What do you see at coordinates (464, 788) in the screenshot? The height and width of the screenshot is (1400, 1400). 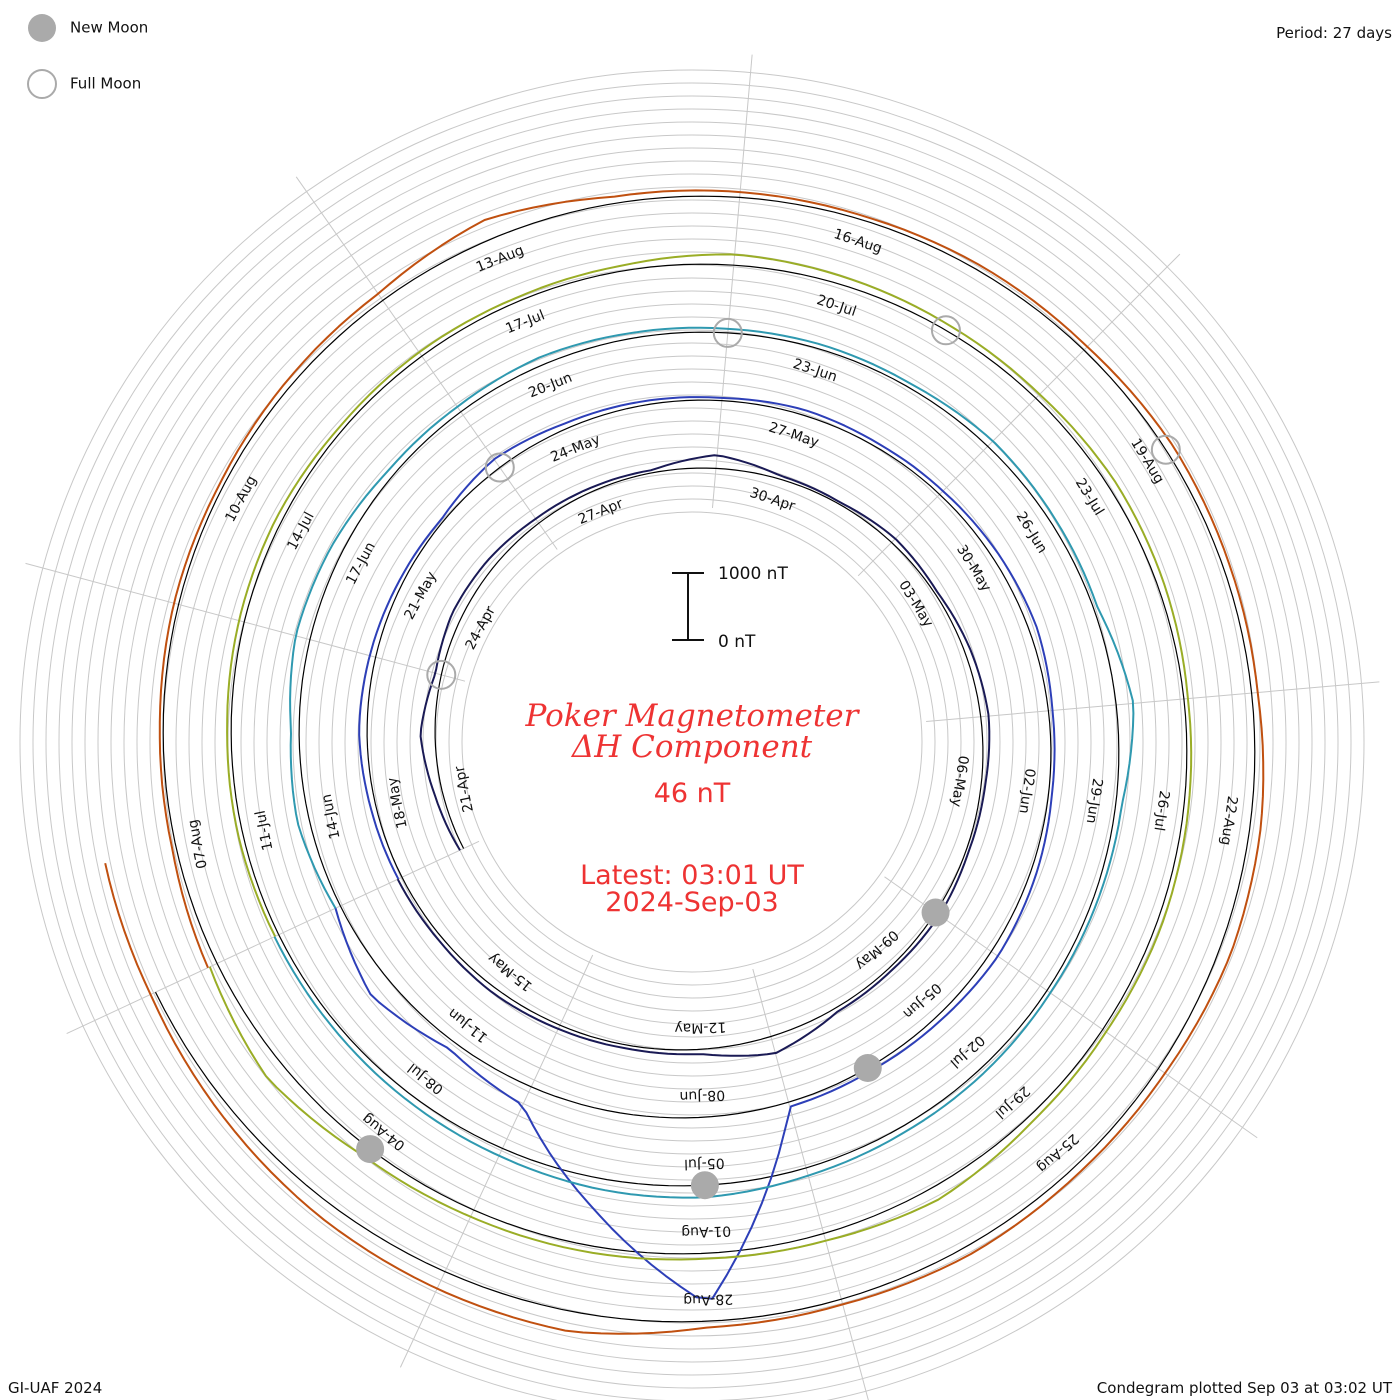 I see `date-label: 21-Apr` at bounding box center [464, 788].